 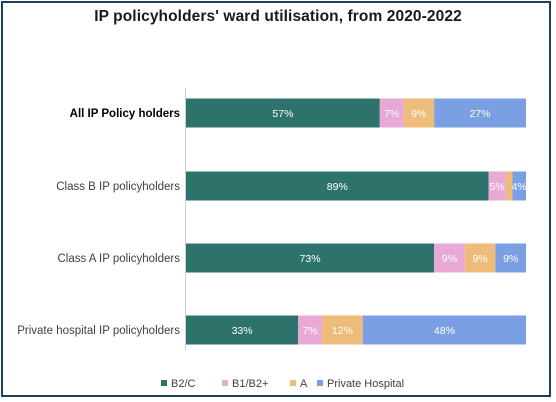 I want to click on data-label: 33%, so click(x=242, y=331).